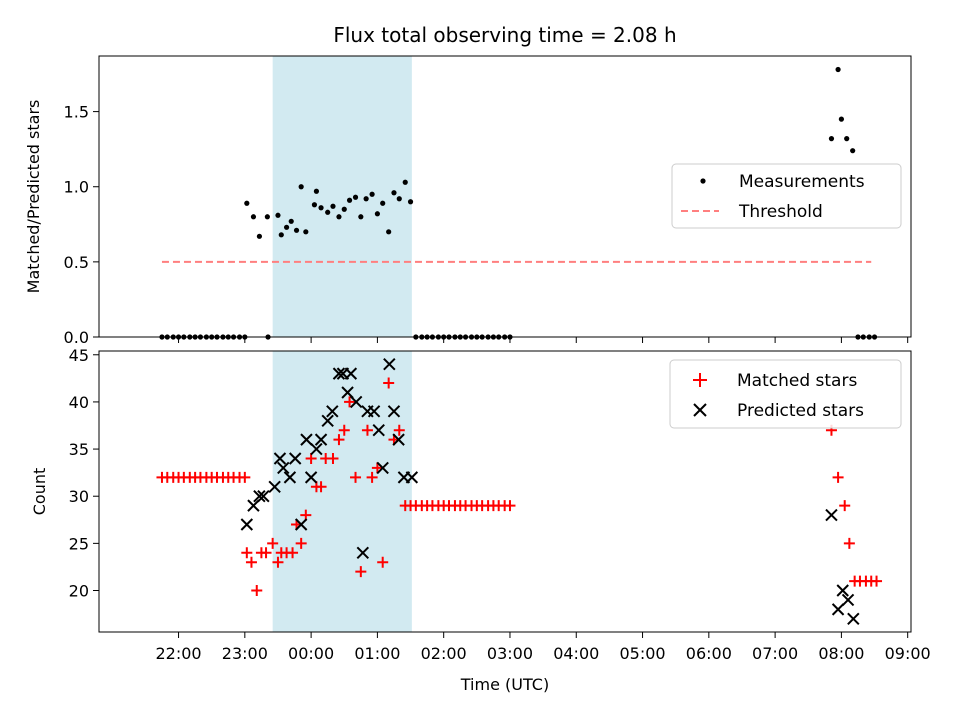  I want to click on legend-predicted-marker, so click(700, 410).